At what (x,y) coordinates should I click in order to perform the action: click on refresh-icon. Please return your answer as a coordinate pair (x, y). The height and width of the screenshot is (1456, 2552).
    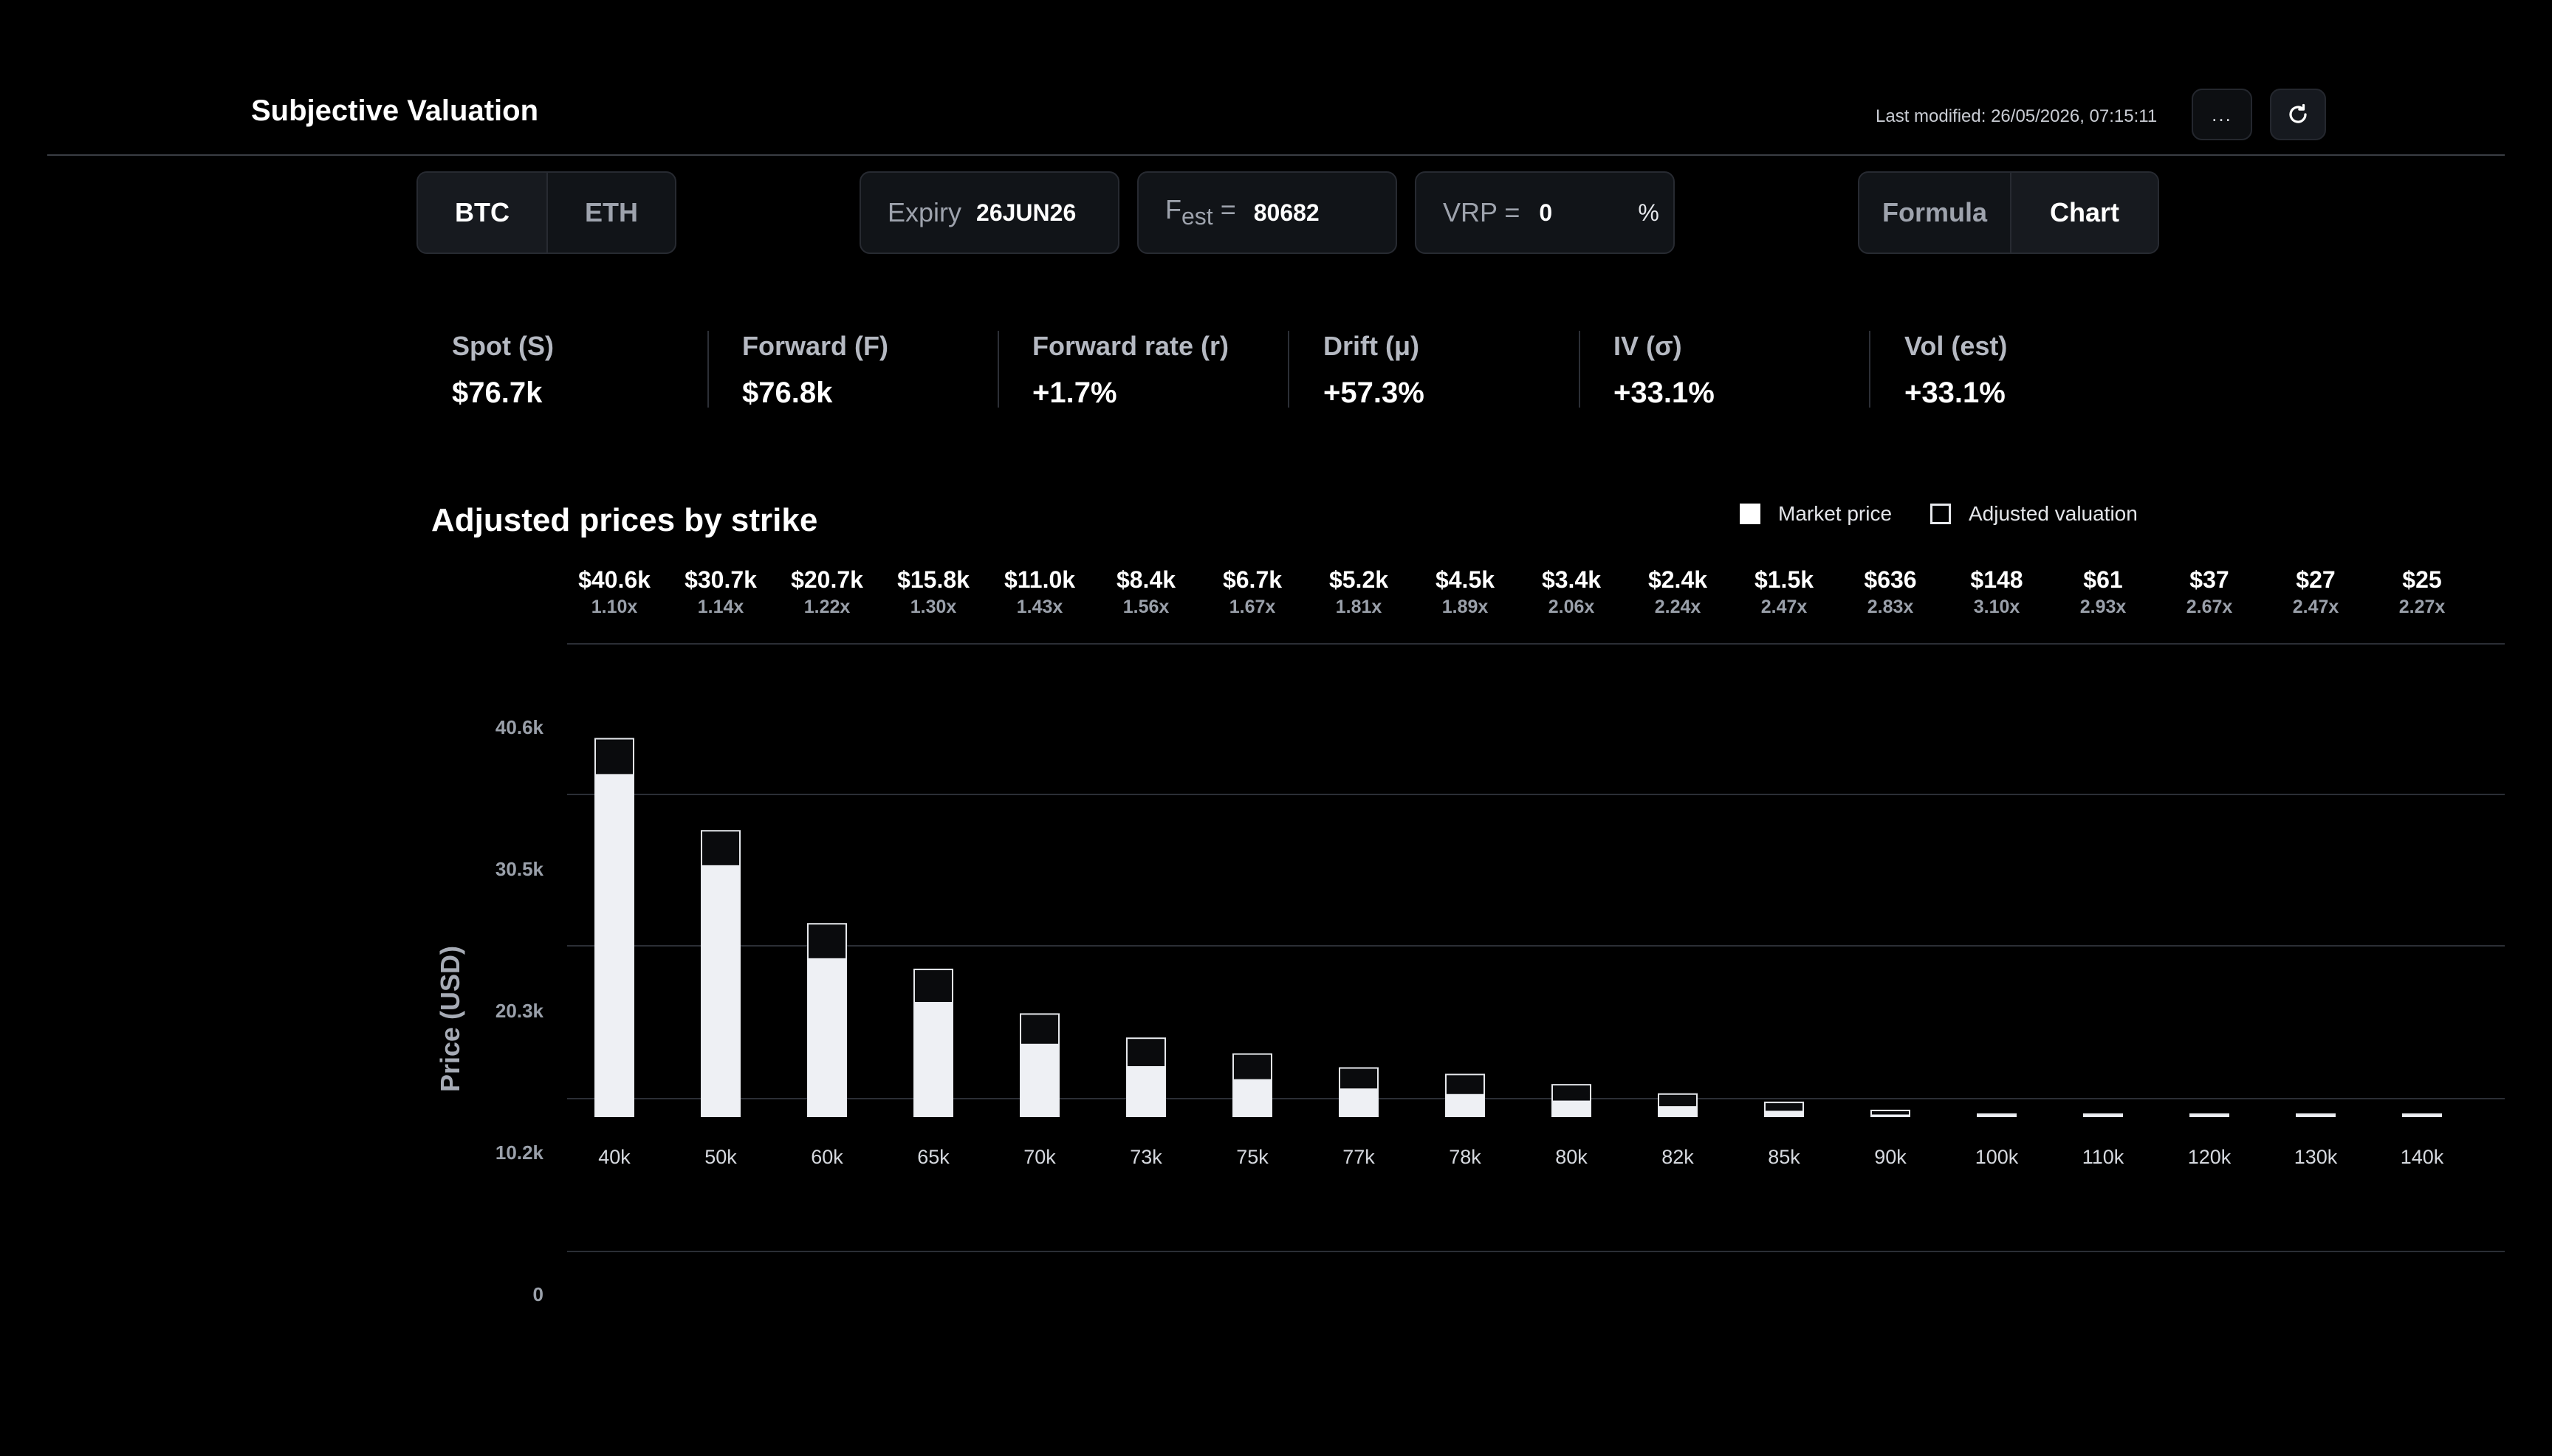
    Looking at the image, I should click on (2298, 113).